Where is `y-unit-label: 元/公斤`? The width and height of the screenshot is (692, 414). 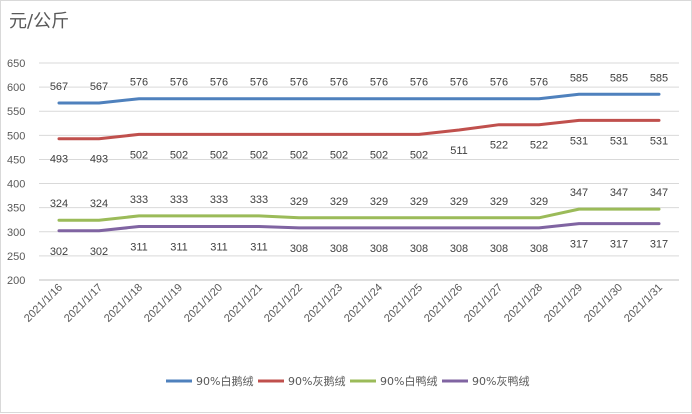
y-unit-label: 元/公斤 is located at coordinates (39, 21).